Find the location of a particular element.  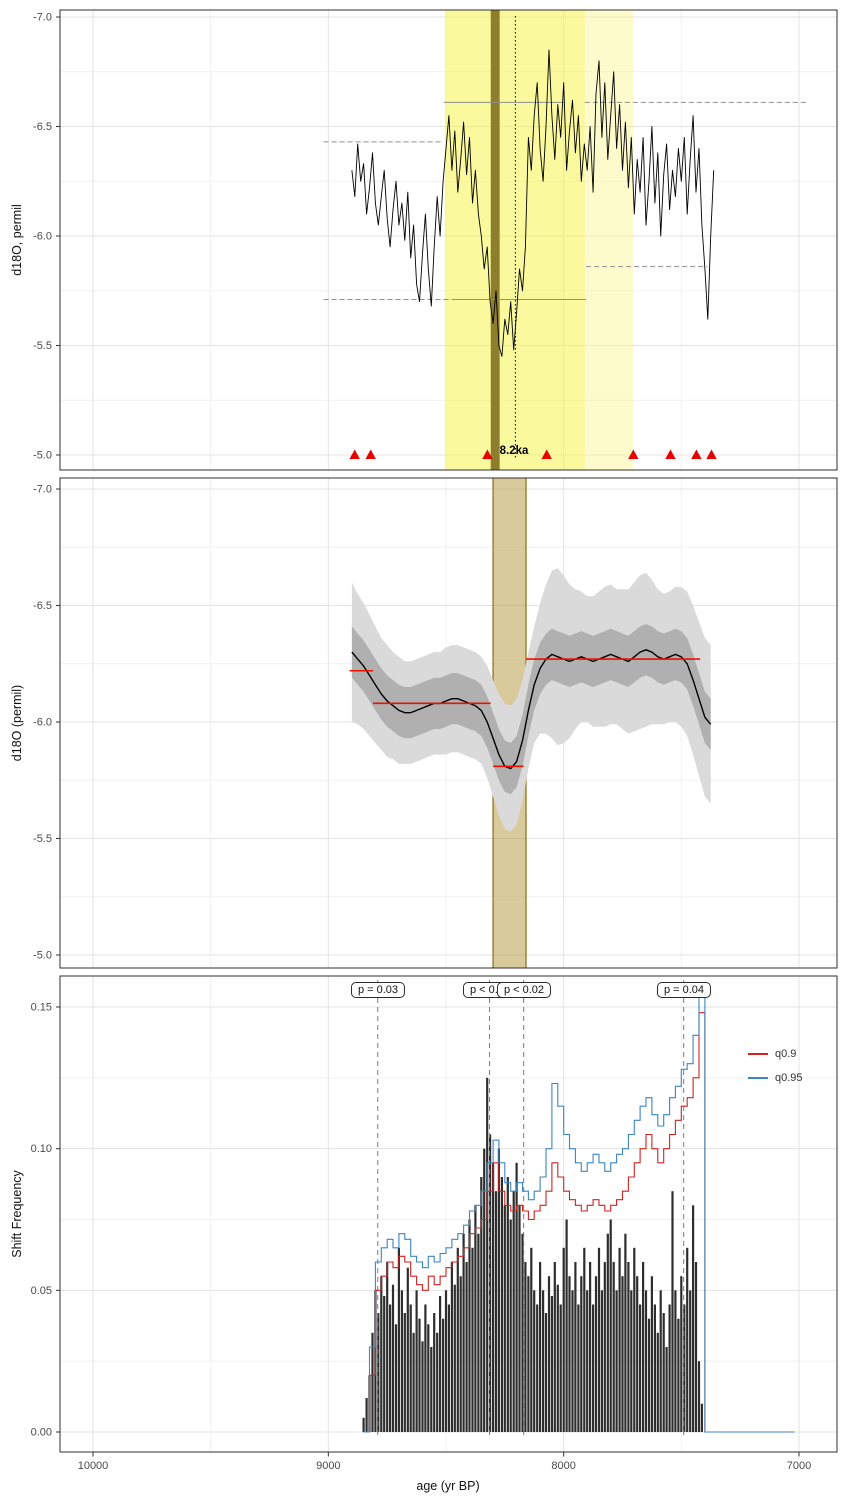

legend-label-q09: q0.9 is located at coordinates (786, 1054).